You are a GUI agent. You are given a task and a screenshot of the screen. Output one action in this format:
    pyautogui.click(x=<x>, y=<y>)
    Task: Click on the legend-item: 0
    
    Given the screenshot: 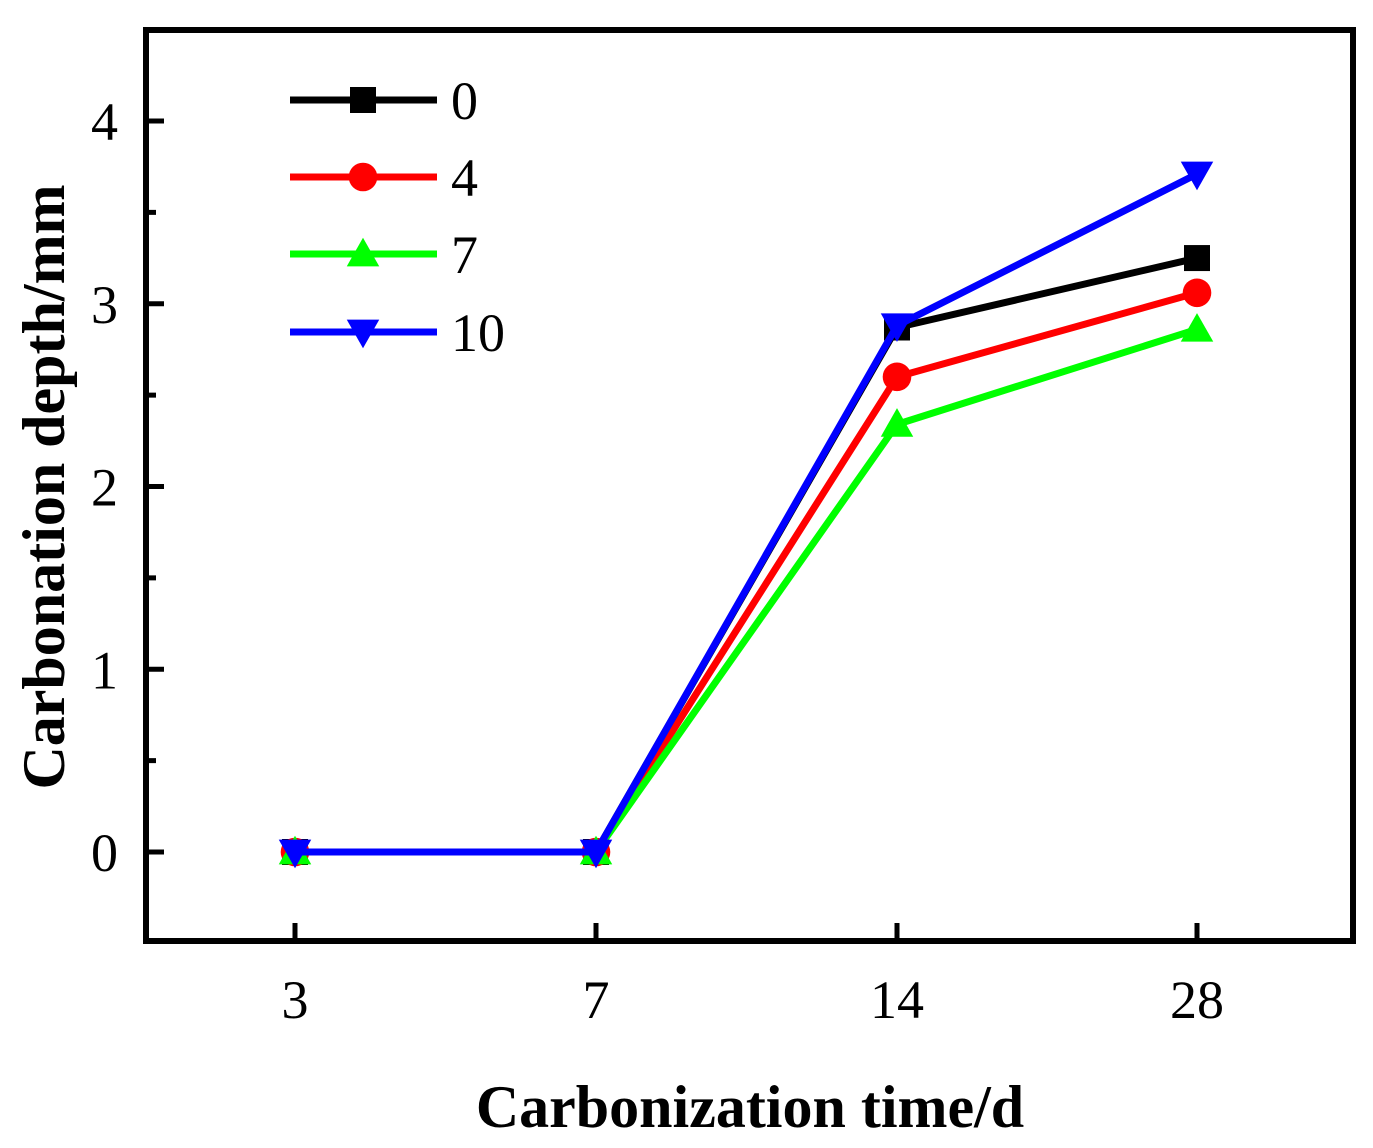 What is the action you would take?
    pyautogui.click(x=384, y=101)
    